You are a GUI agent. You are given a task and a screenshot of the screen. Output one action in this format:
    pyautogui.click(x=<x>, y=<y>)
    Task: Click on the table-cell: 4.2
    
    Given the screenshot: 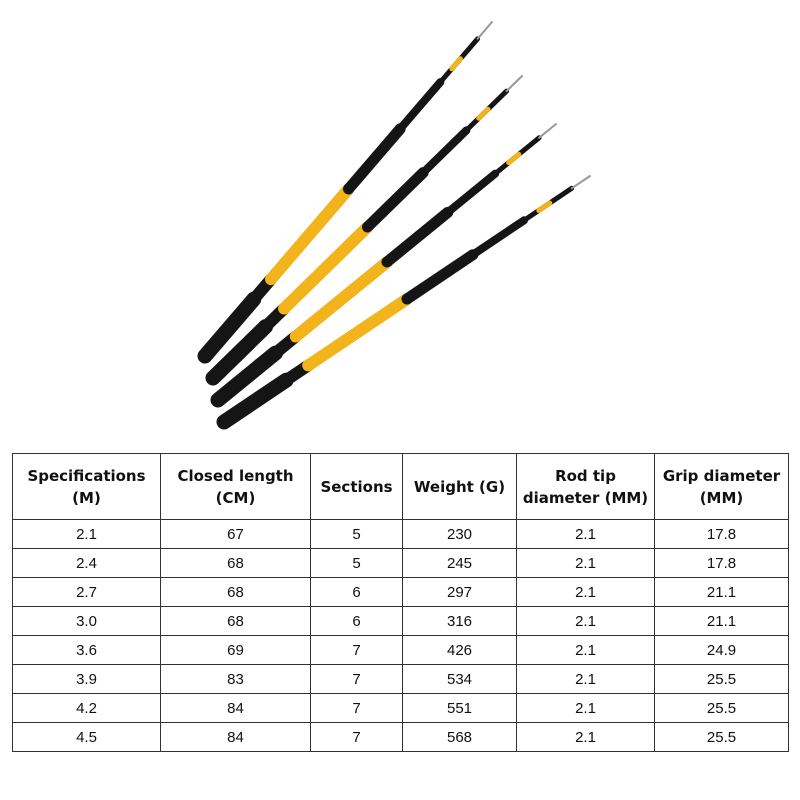 What is the action you would take?
    pyautogui.click(x=86, y=708)
    